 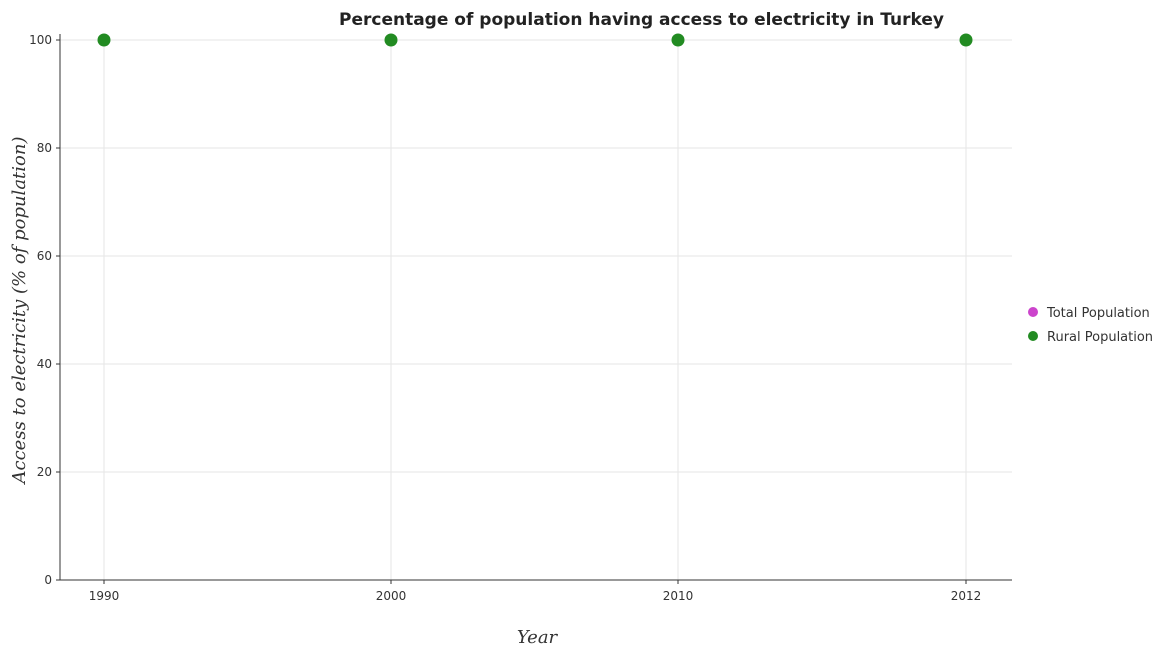 I want to click on y-tick-label: 100, so click(x=40, y=40).